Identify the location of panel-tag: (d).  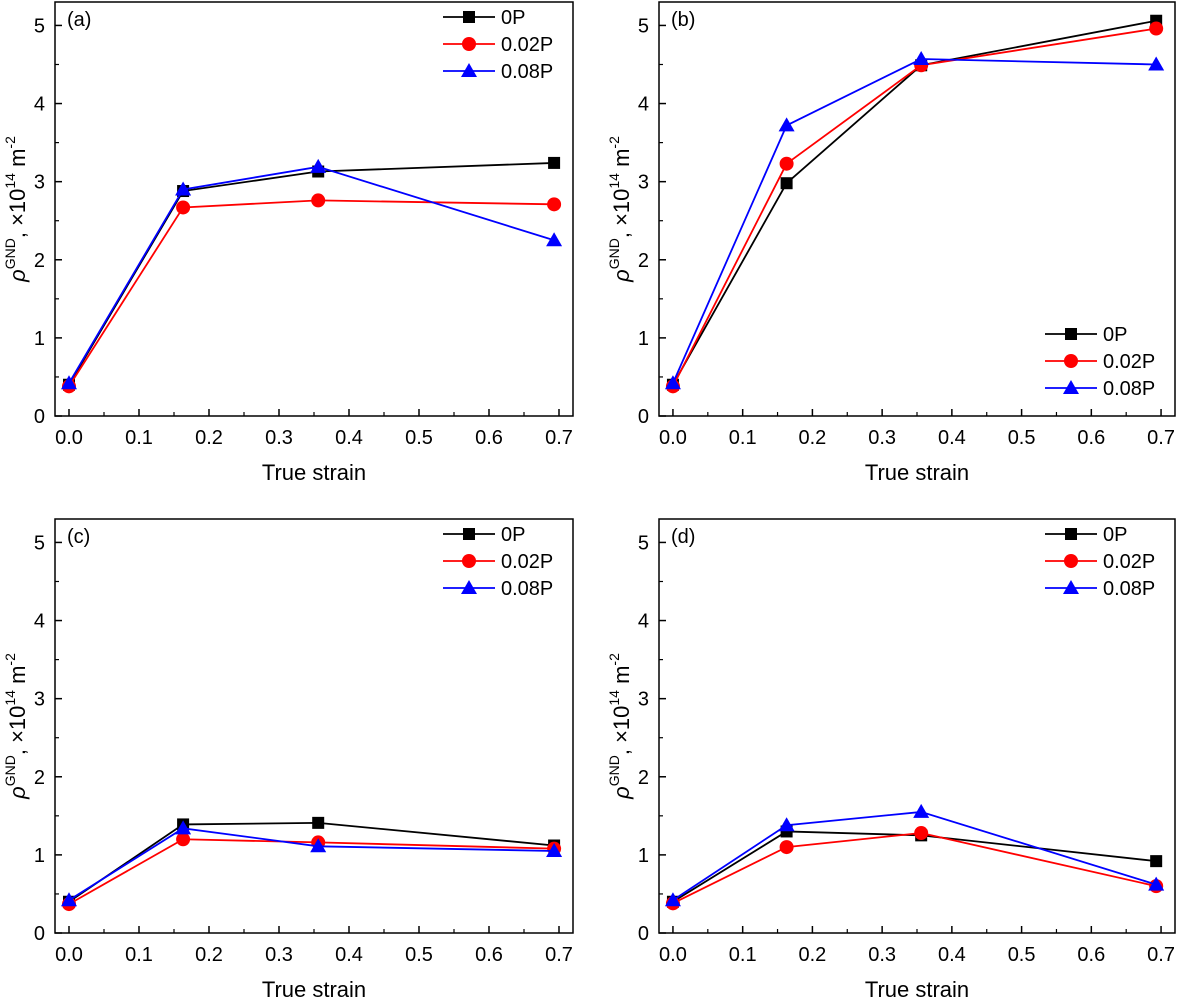
(683, 537).